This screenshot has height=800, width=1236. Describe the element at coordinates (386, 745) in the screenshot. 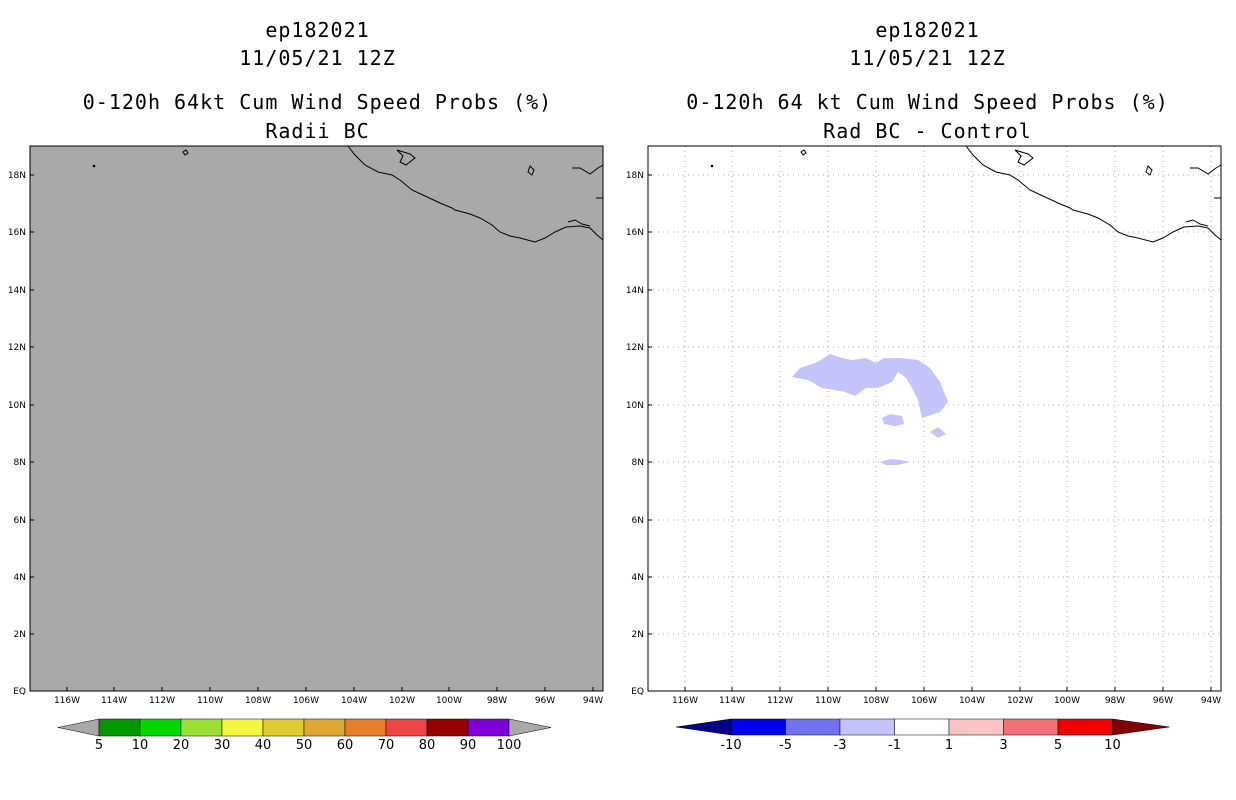

I see `colorbar-label: 70` at that location.